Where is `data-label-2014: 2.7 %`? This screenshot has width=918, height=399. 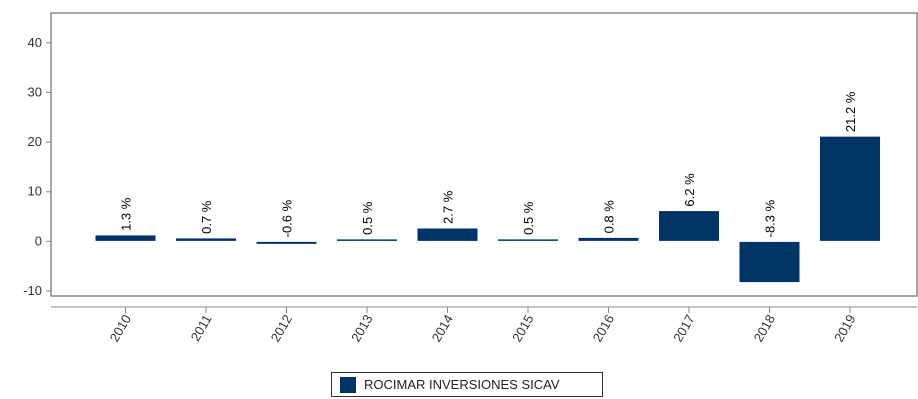 data-label-2014: 2.7 % is located at coordinates (448, 207).